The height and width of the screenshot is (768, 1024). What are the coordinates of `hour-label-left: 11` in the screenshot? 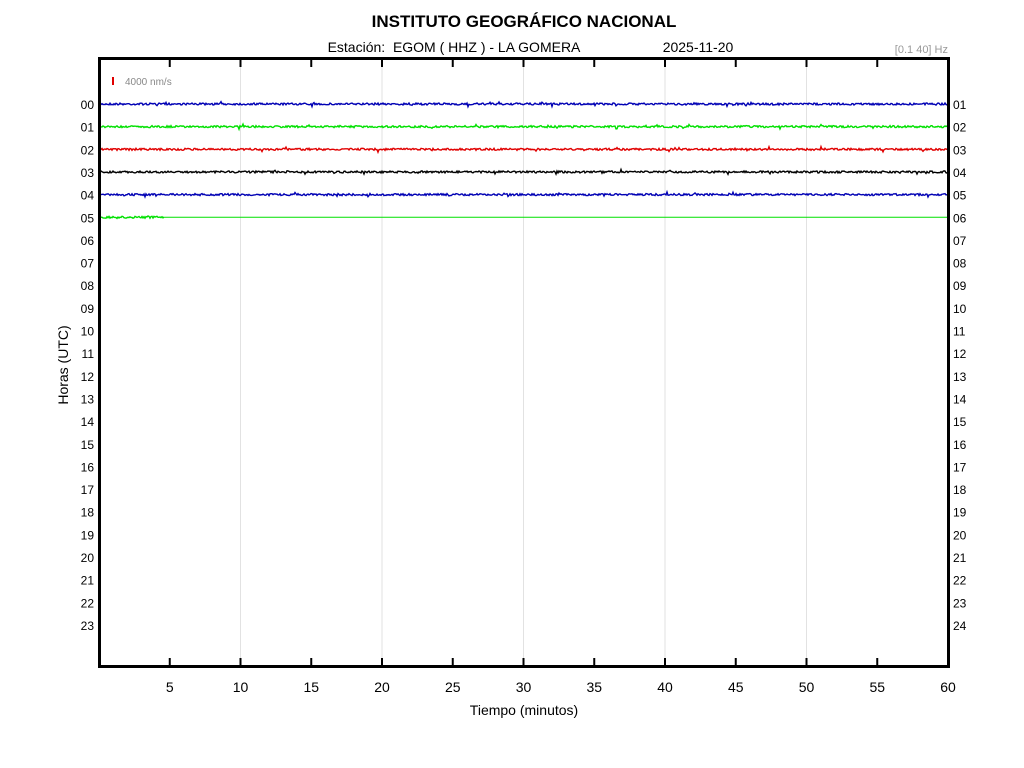 It's located at (88, 354).